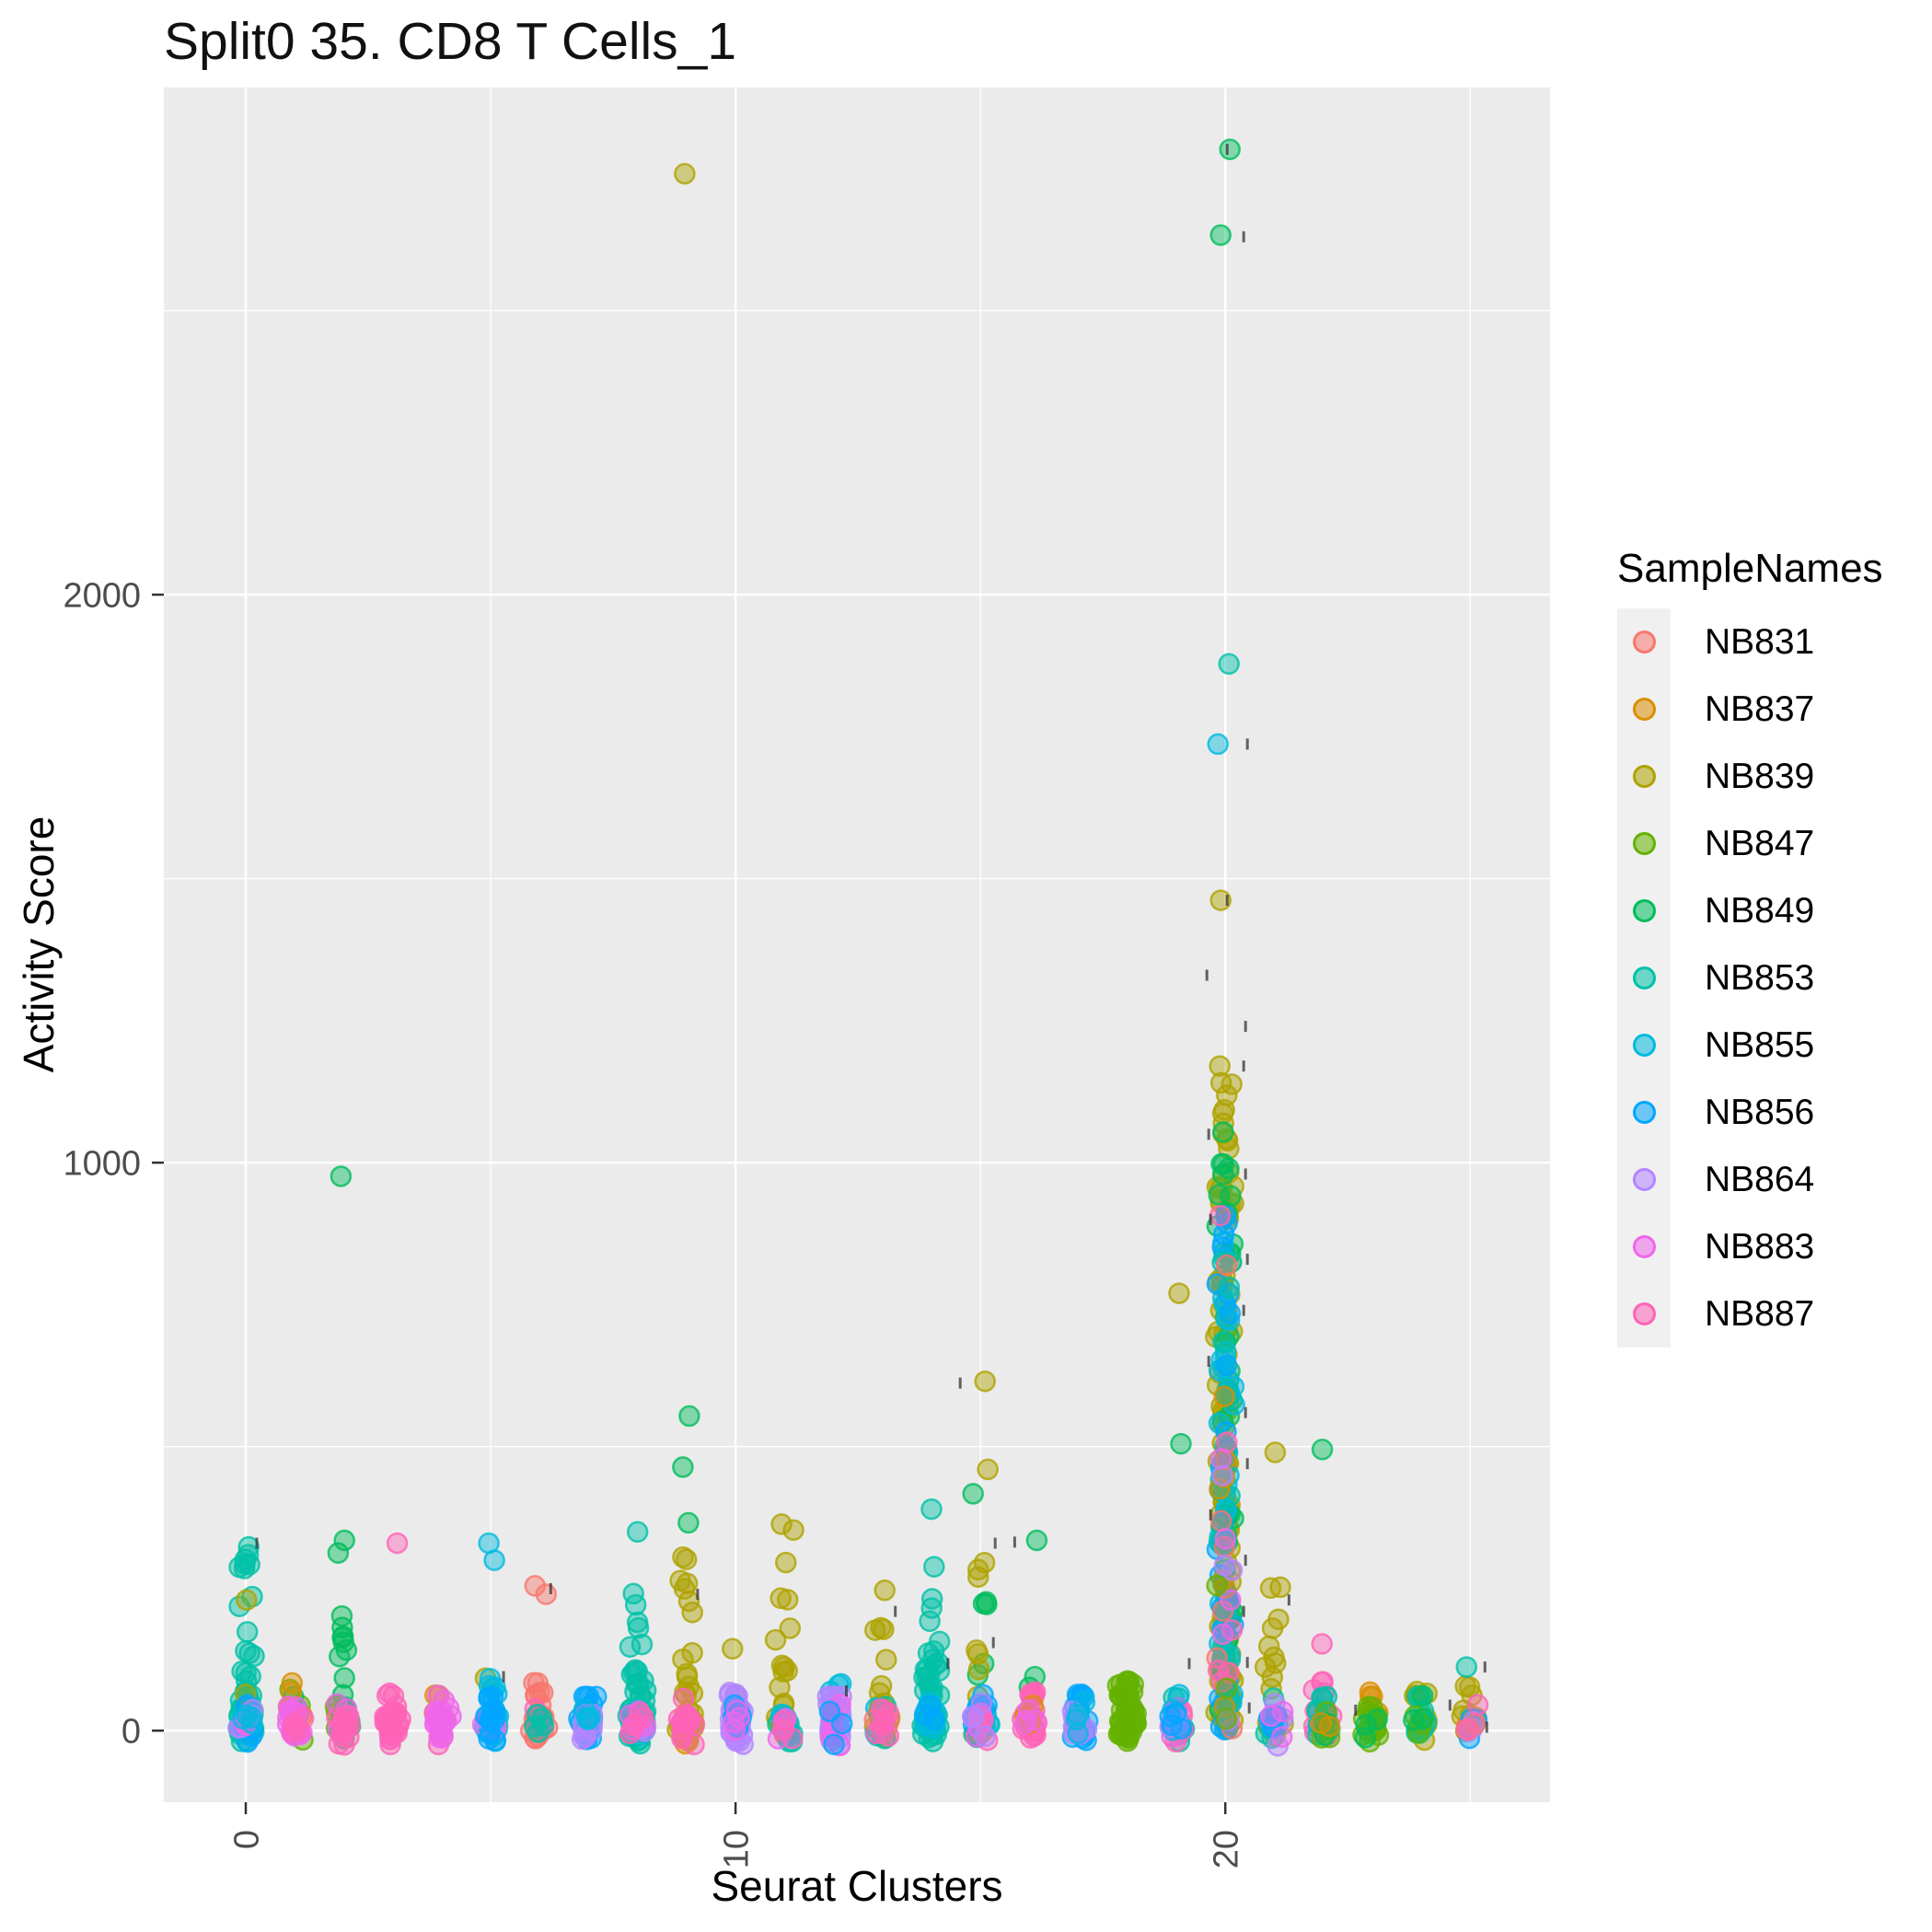 The height and width of the screenshot is (1932, 1932). What do you see at coordinates (102, 595) in the screenshot?
I see `y-tick-label: 2000` at bounding box center [102, 595].